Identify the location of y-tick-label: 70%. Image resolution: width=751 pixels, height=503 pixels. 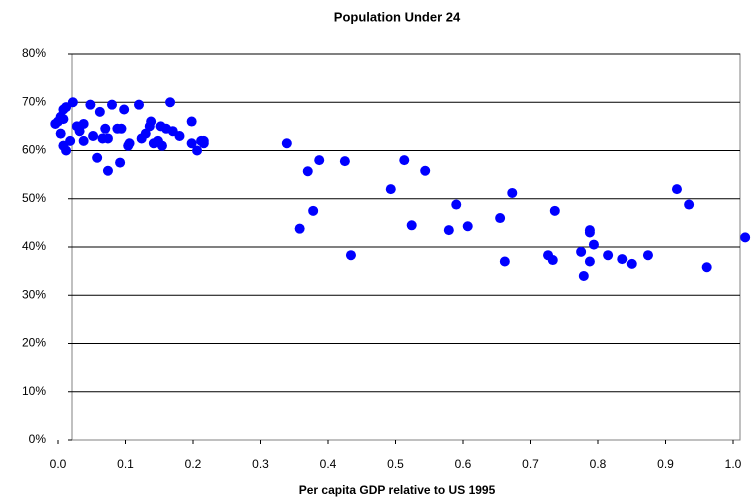
(34, 101).